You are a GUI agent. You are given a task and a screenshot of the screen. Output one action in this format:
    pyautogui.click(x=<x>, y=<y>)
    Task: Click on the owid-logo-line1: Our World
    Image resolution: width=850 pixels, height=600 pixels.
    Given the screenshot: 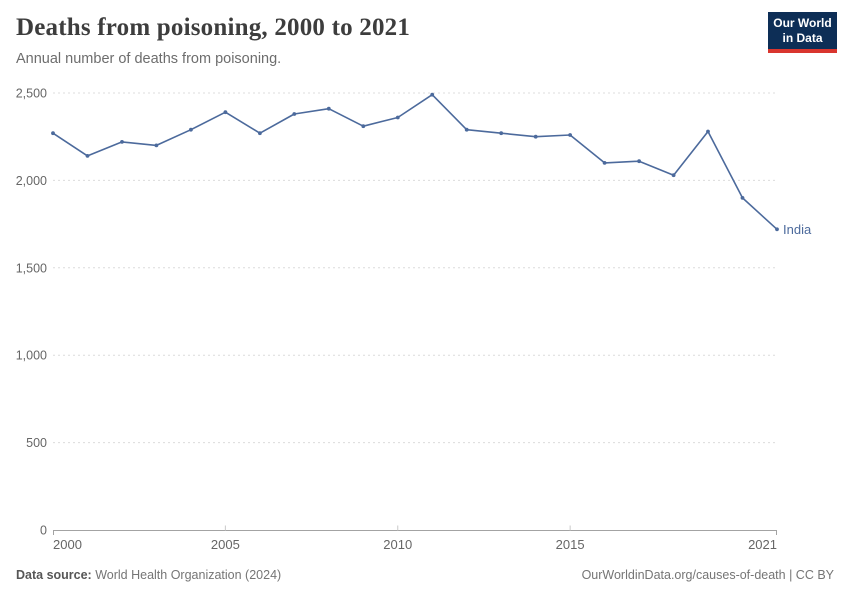 What is the action you would take?
    pyautogui.click(x=802, y=23)
    